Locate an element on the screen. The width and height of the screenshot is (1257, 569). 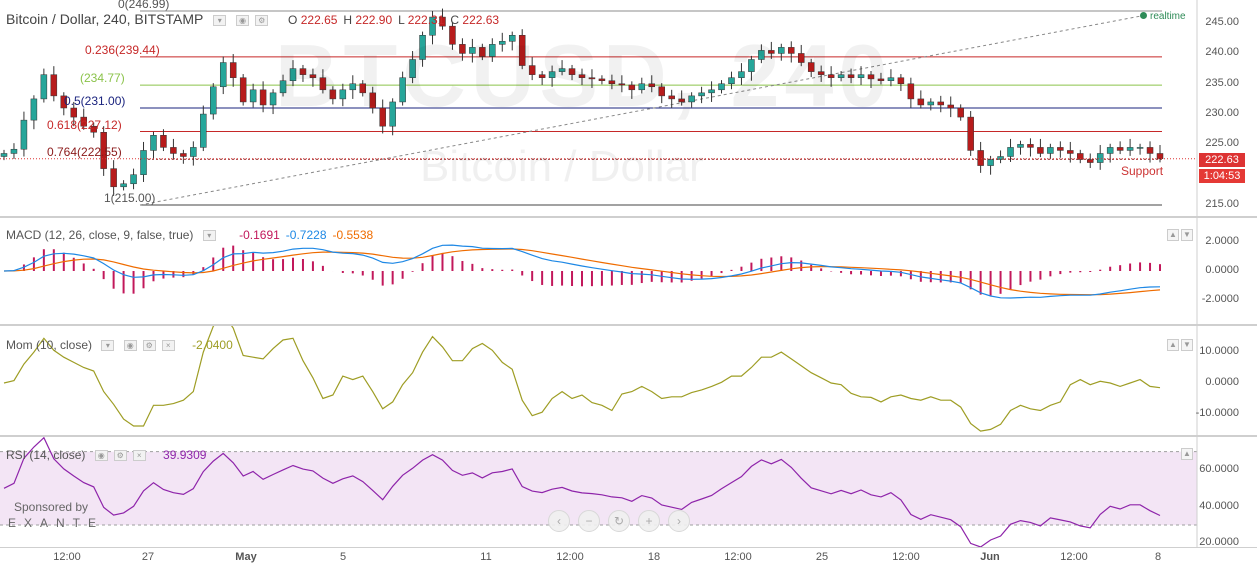
scroll-left-button: ‹ is located at coordinates (559, 521).